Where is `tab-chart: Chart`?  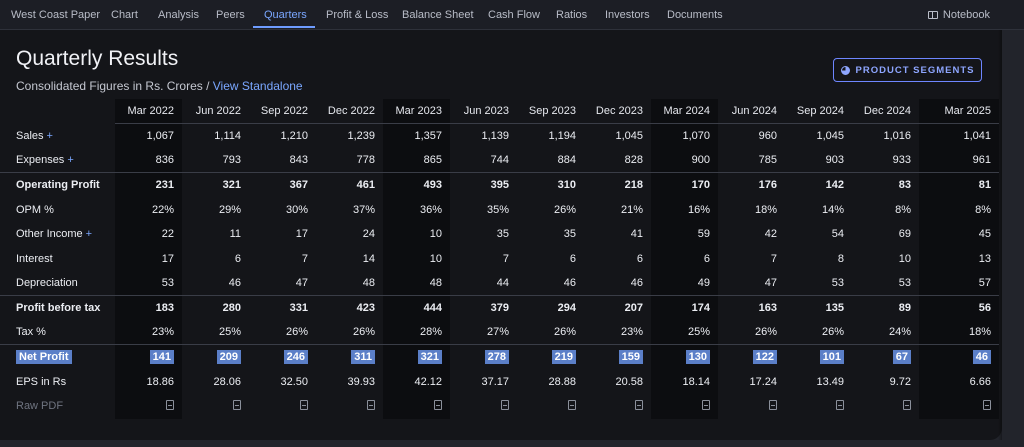
tab-chart: Chart is located at coordinates (124, 15).